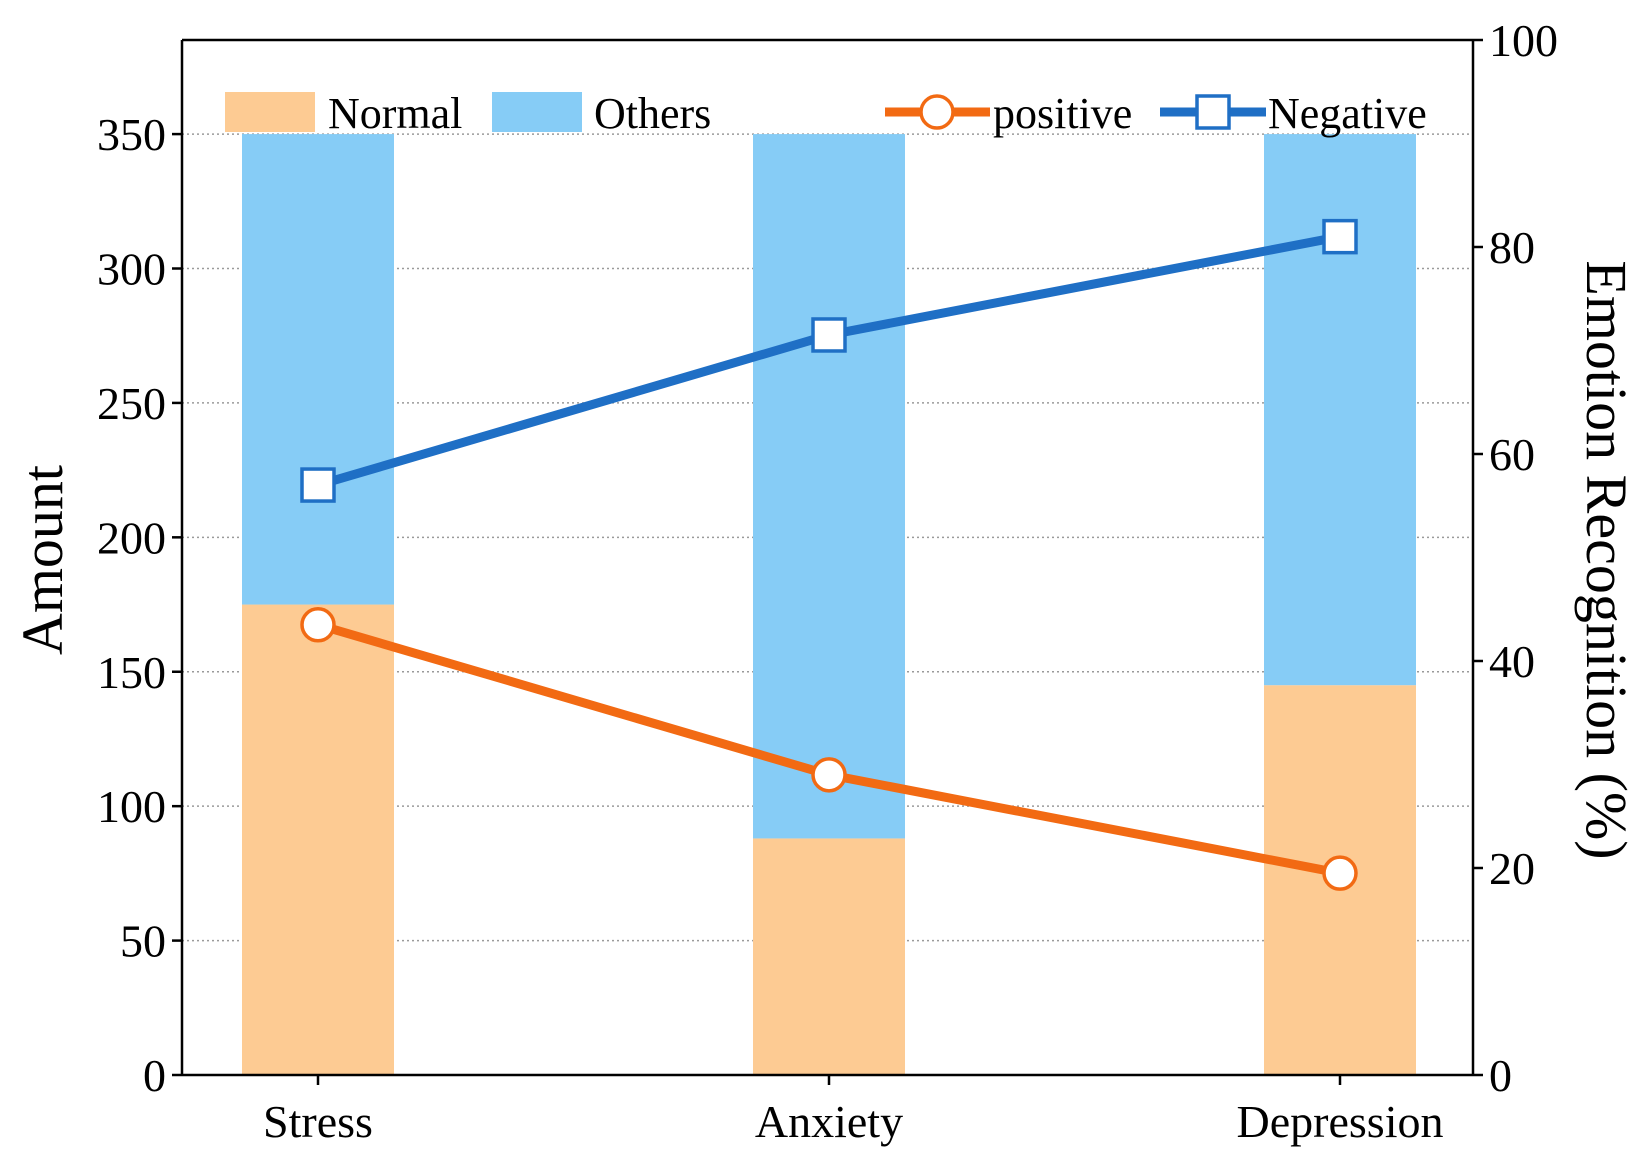  Describe the element at coordinates (131, 672) in the screenshot. I see `y-tick-label: 150` at that location.